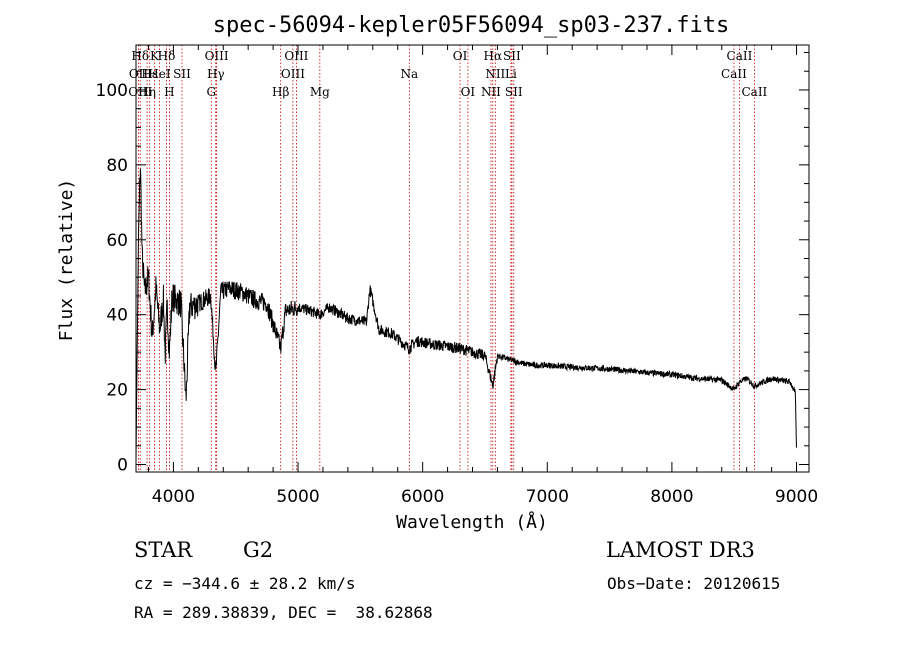 Image resolution: width=900 pixels, height=649 pixels. I want to click on line-label: Na, so click(409, 74).